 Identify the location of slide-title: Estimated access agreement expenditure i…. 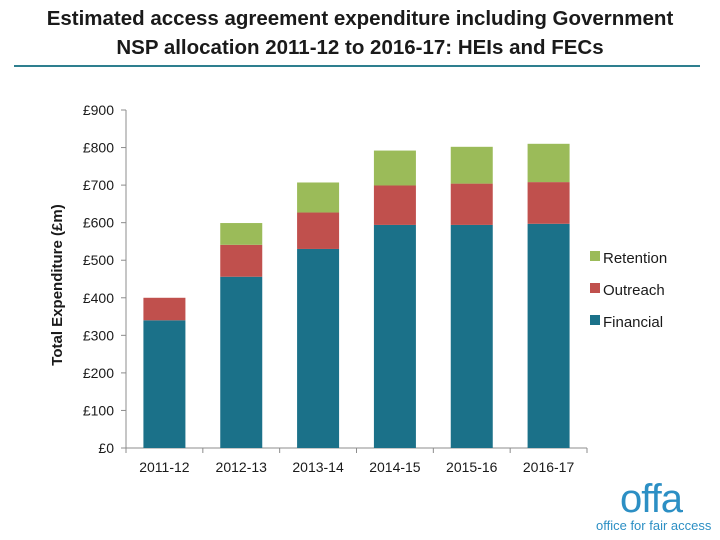
(360, 33).